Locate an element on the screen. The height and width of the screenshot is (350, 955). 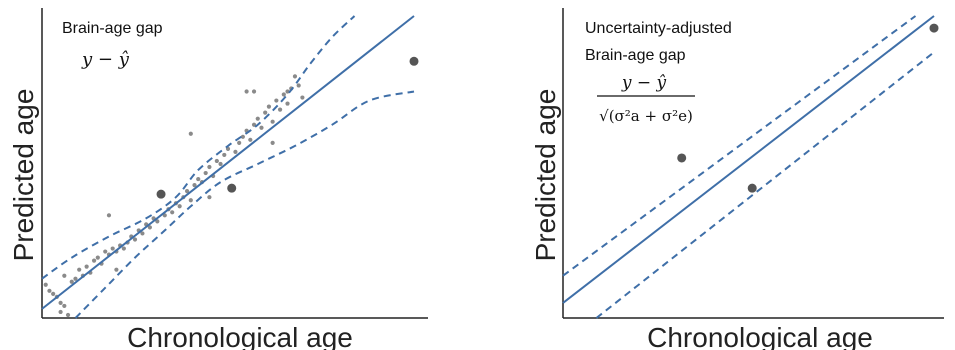
left-y-axis-label: Predicted age is located at coordinates (23, 175).